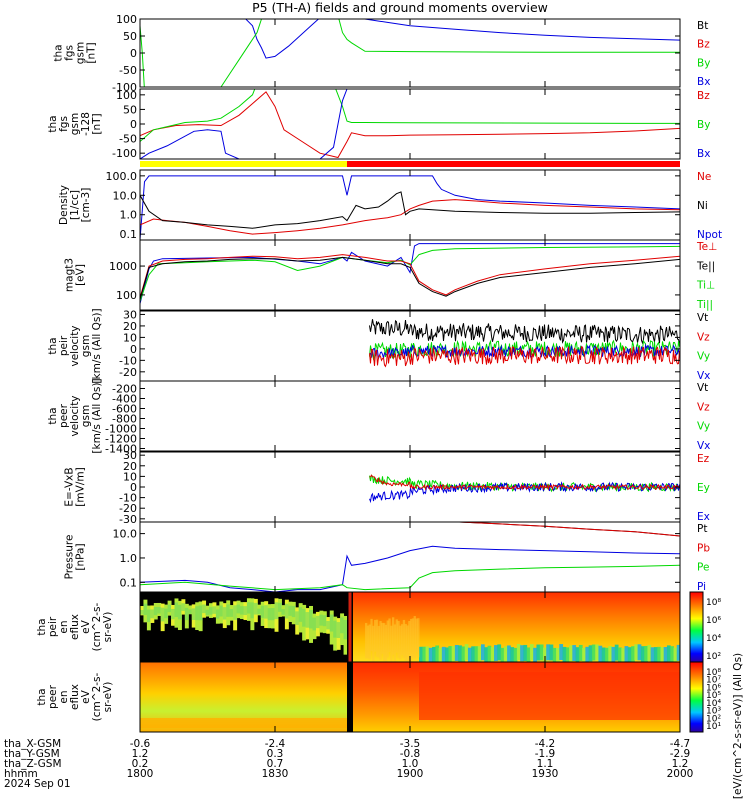 Image resolution: width=750 pixels, height=800 pixels. Describe the element at coordinates (275, 774) in the screenshot. I see `xaxis-tick-value: 1830` at that location.